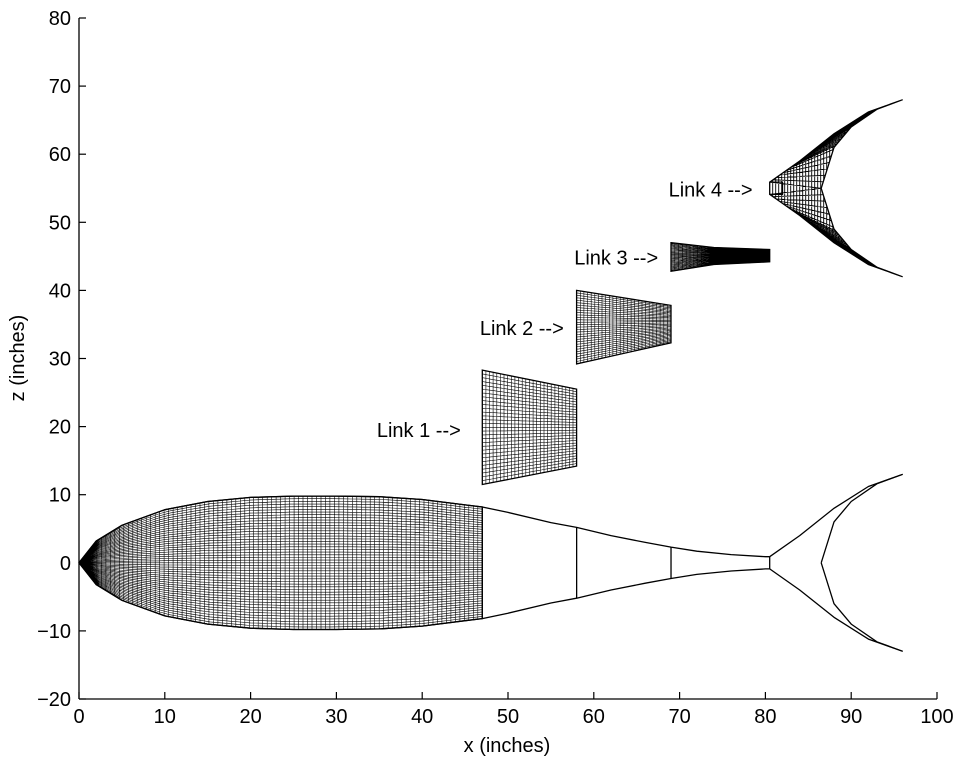  What do you see at coordinates (776, 188) in the screenshot?
I see `link-4-peduncle` at bounding box center [776, 188].